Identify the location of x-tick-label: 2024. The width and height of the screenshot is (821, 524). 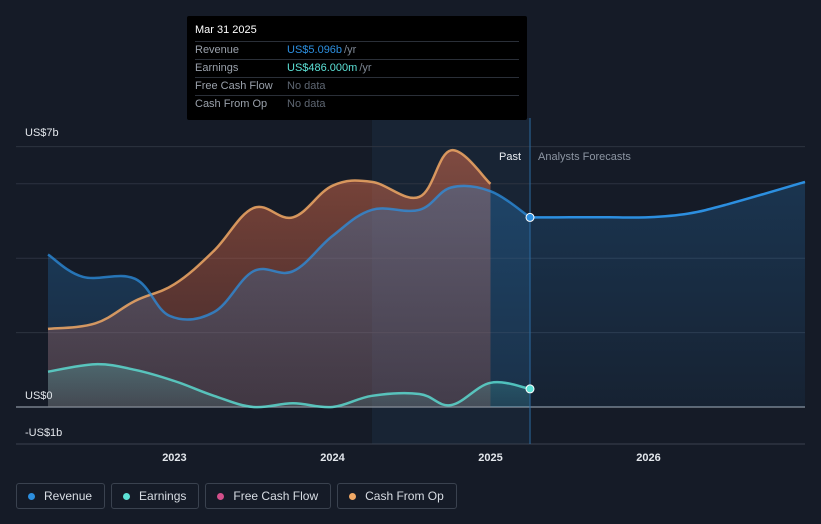
(332, 458).